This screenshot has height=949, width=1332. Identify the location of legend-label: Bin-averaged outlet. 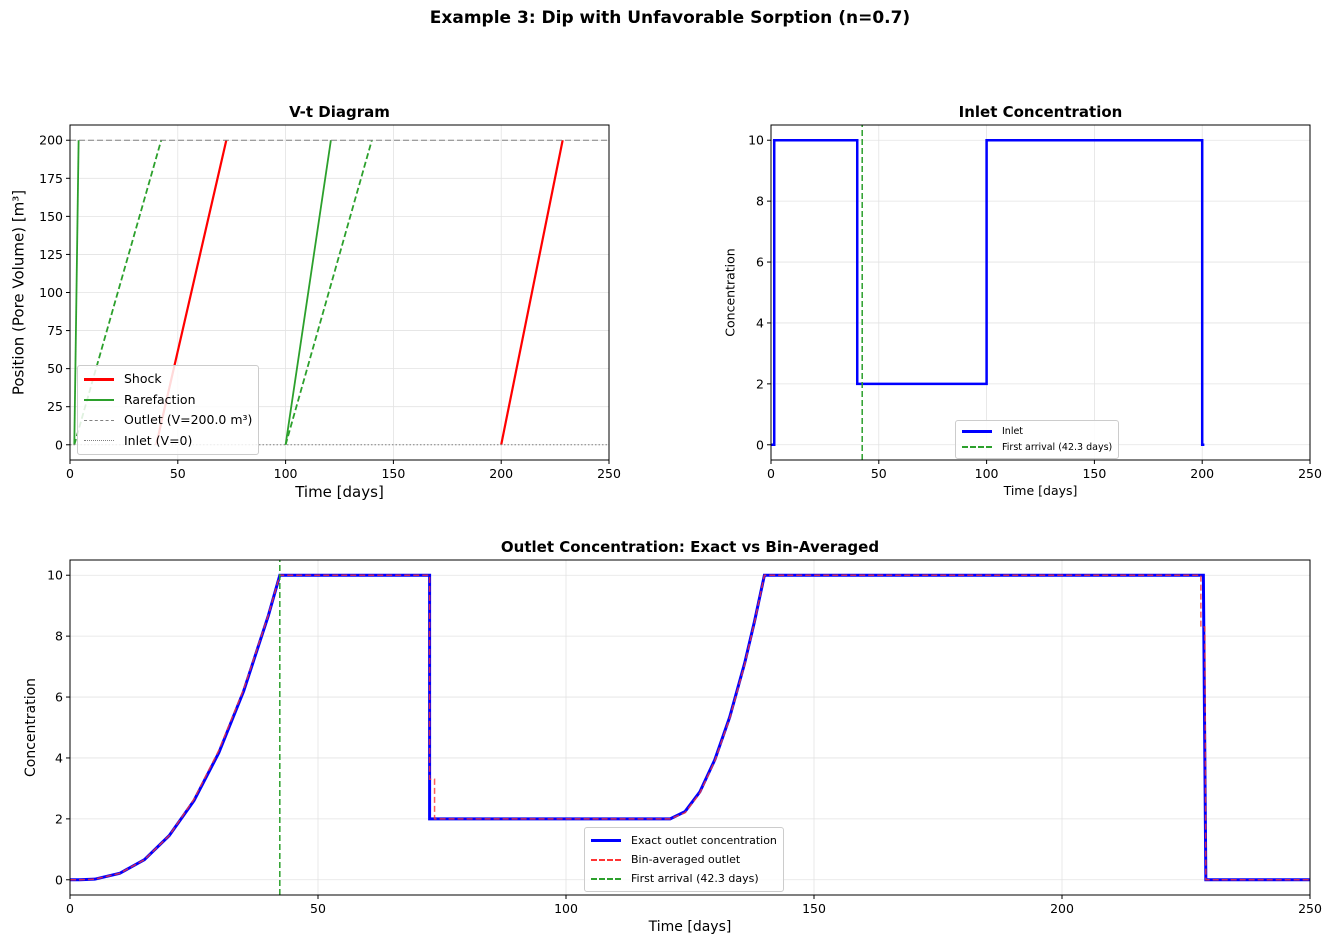
(686, 859).